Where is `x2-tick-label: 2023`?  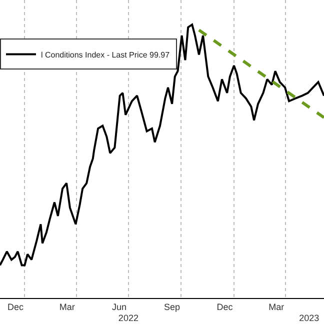 x2-tick-label: 2023 is located at coordinates (309, 318).